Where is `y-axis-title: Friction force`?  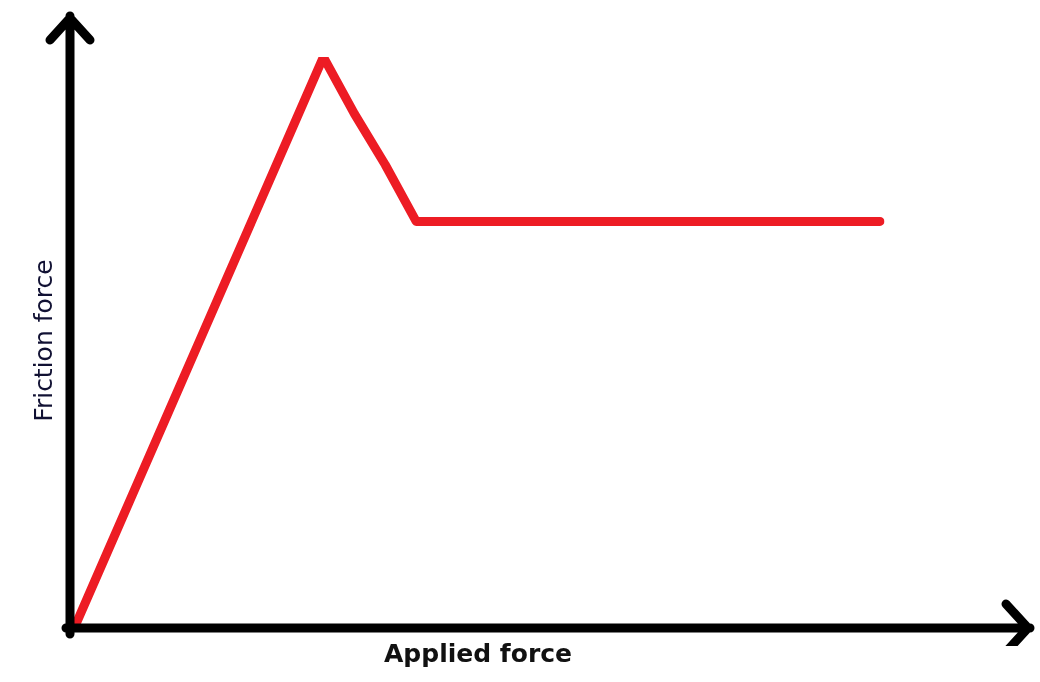 y-axis-title: Friction force is located at coordinates (43, 340).